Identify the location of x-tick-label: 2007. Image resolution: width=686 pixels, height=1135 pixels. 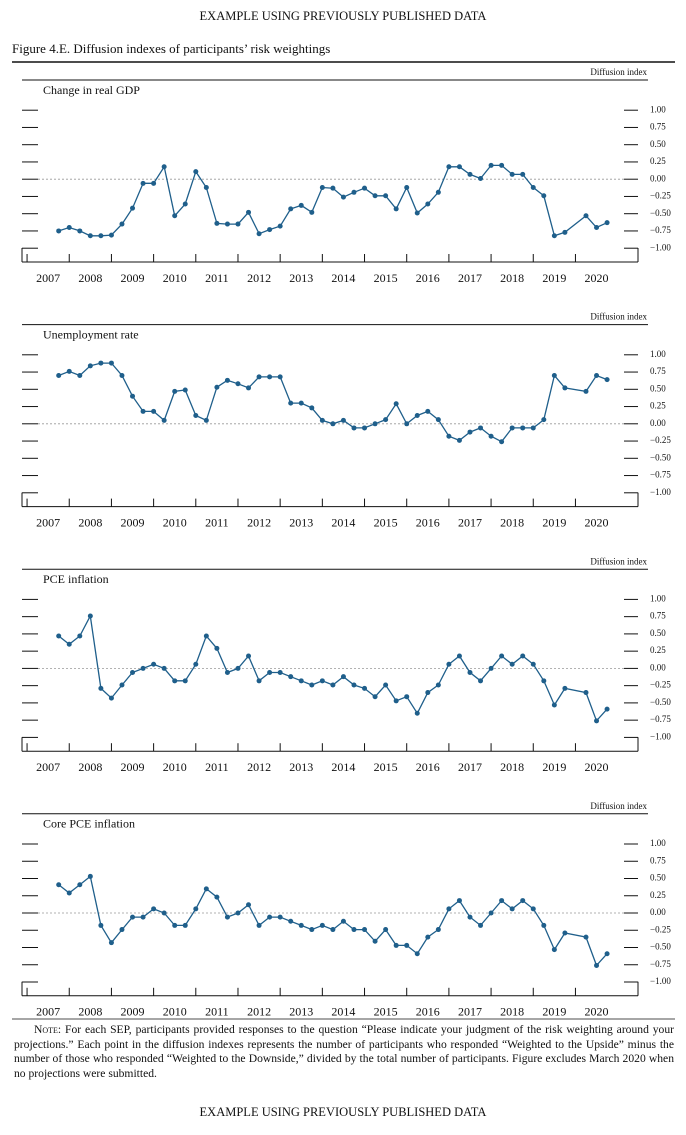
(48, 278).